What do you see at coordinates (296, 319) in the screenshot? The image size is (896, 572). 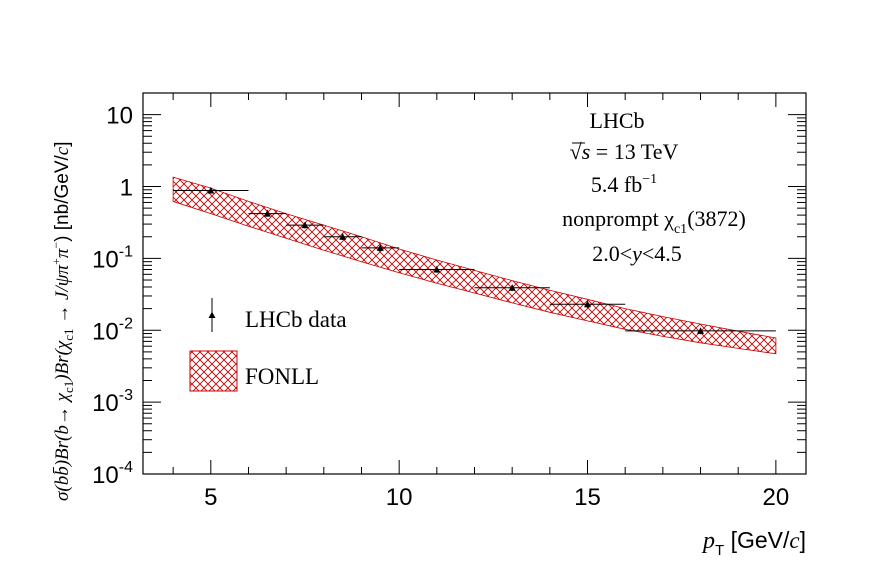 I see `legend-label-data: LHCb data` at bounding box center [296, 319].